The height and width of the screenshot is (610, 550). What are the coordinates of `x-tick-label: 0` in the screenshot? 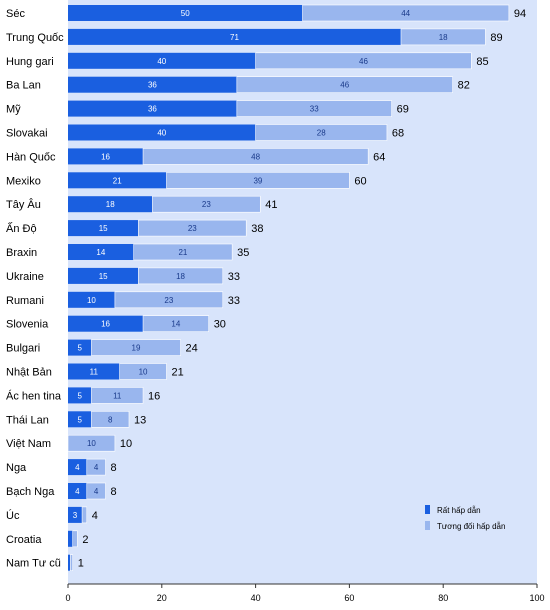 It's located at (67, 598).